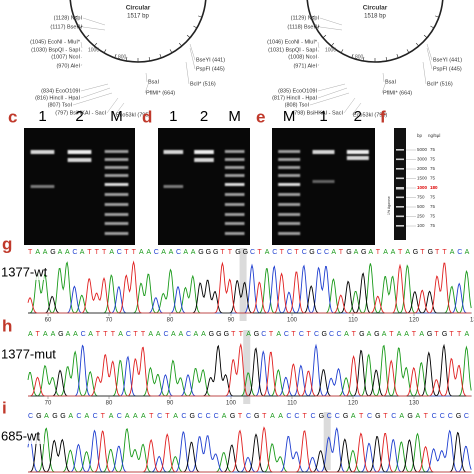 The height and width of the screenshot is (474, 474). Describe the element at coordinates (68, 66) in the screenshot. I see `site-label: (970) AleI` at that location.